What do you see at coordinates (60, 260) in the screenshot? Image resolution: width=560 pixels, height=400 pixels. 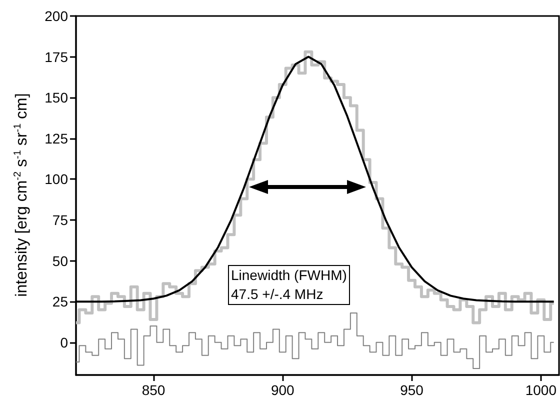 I see `y-tick-label: 50` at bounding box center [60, 260].